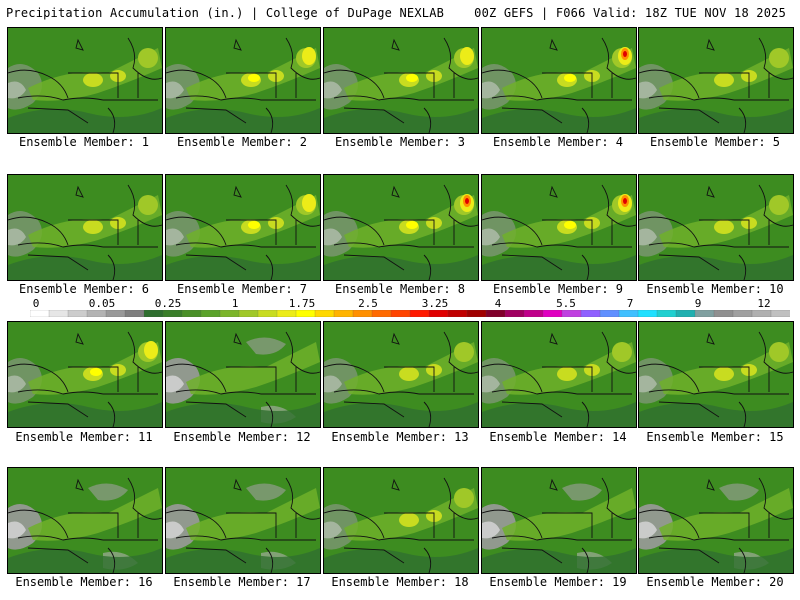 This screenshot has height=600, width=800. What do you see at coordinates (498, 303) in the screenshot?
I see `scale-tick-label: 4` at bounding box center [498, 303].